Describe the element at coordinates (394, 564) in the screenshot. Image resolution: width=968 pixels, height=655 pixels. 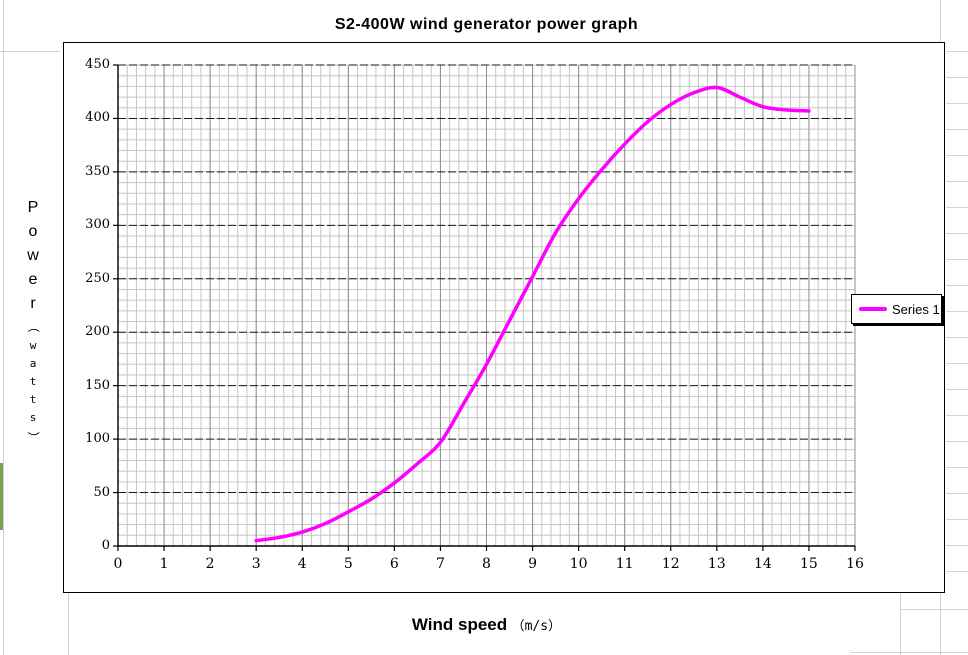
I see `x-tick-label: 6` at that location.